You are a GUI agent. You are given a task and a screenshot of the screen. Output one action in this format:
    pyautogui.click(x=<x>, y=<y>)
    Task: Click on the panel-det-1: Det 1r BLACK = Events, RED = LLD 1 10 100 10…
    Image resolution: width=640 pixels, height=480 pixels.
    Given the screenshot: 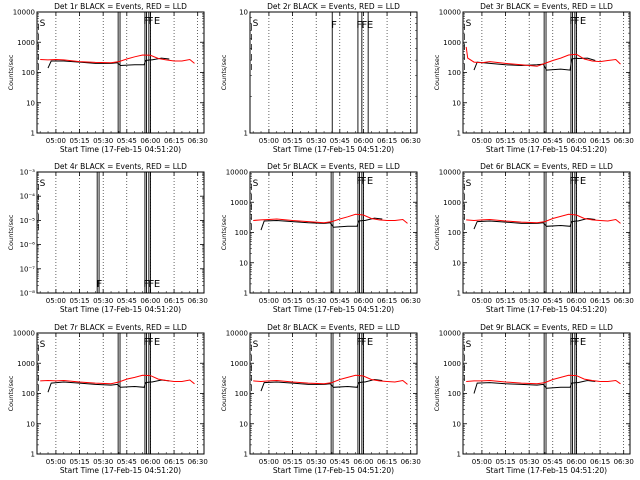 What is the action you would take?
    pyautogui.click(x=107, y=78)
    